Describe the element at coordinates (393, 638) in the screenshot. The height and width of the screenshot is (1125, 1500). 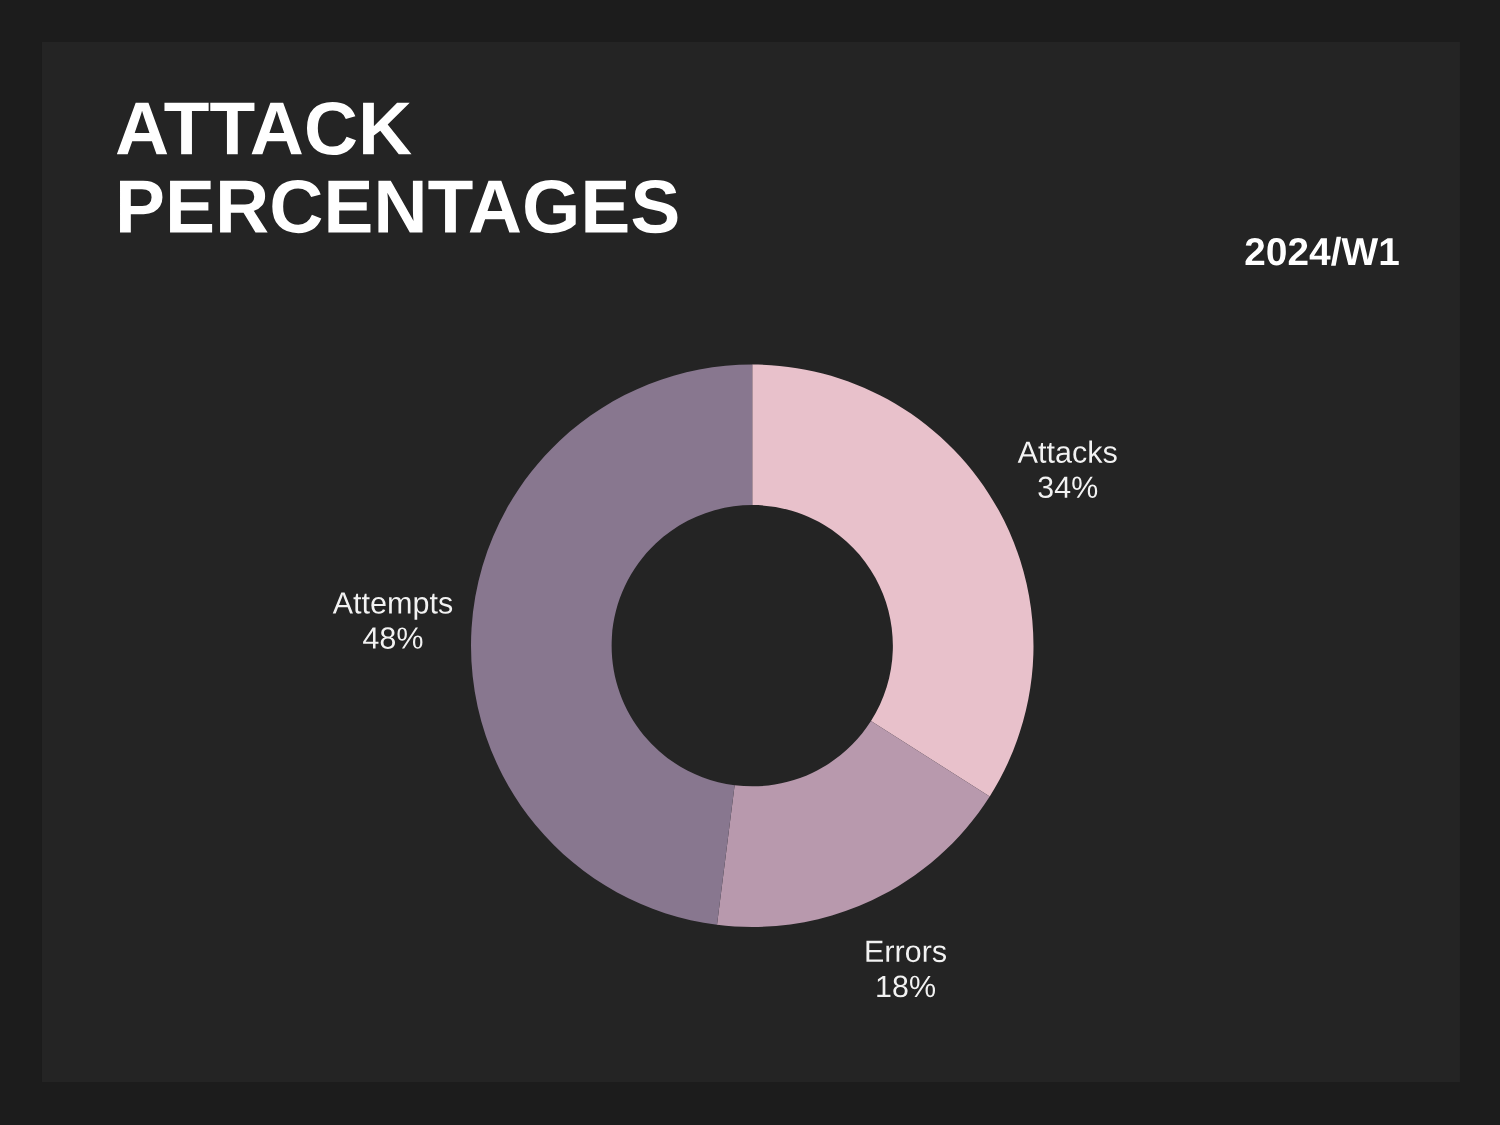
I see `data-label: 48%` at that location.